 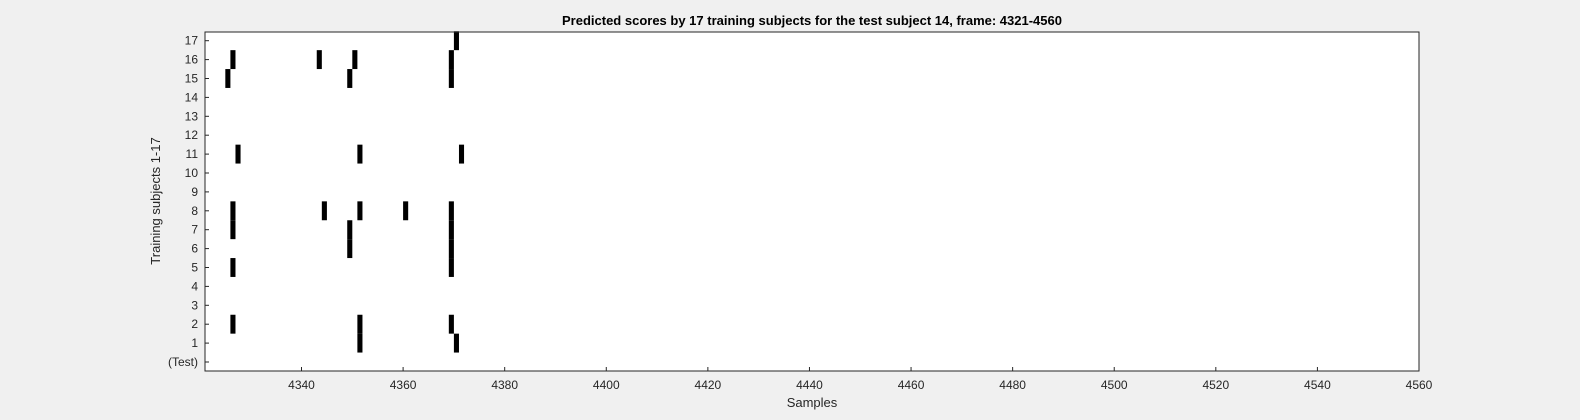 I want to click on y-tick-label: 1, so click(x=194, y=343).